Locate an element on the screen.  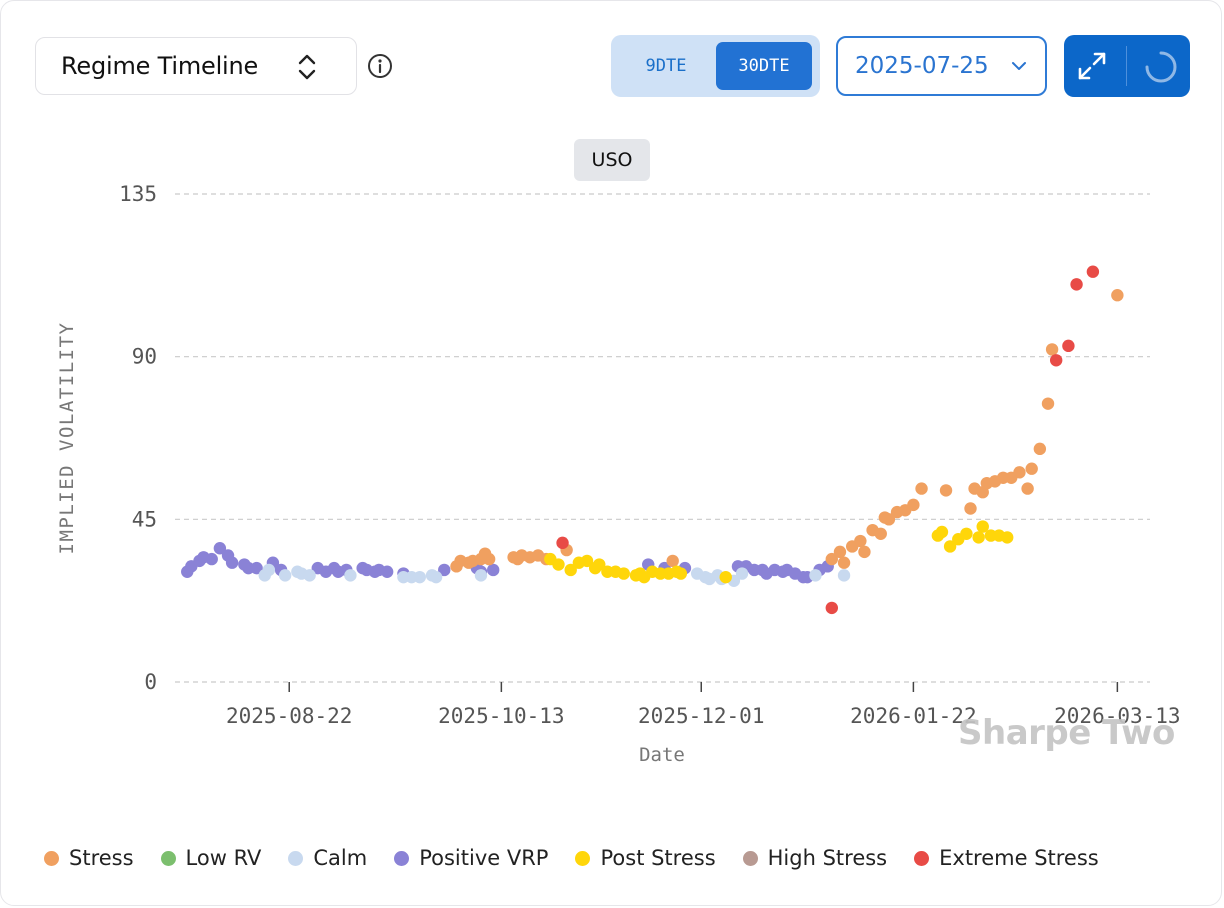
legend-item-calm: Calm is located at coordinates (327, 858).